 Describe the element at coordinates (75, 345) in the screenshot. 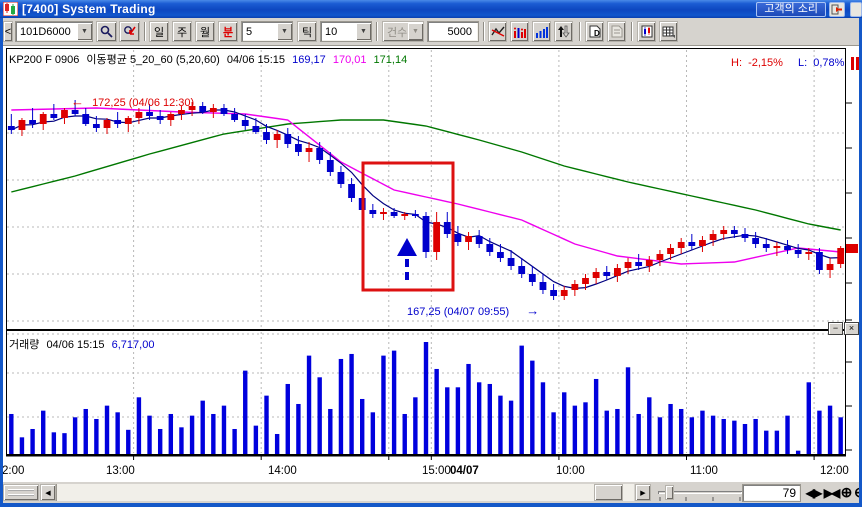

I see `volume-datetime: 04/06 15:15` at that location.